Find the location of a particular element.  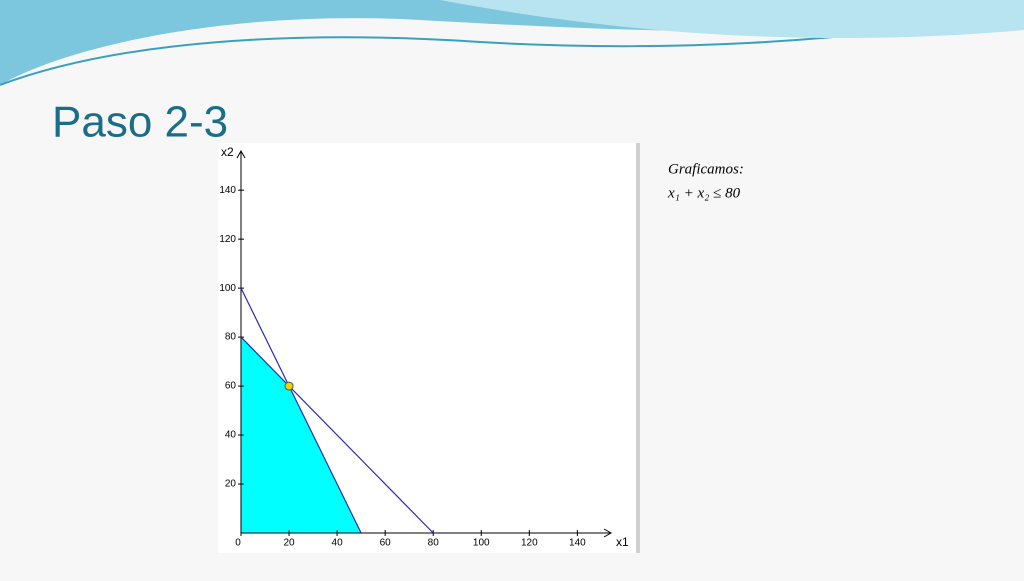

y-tick-label: 100 is located at coordinates (227, 288).